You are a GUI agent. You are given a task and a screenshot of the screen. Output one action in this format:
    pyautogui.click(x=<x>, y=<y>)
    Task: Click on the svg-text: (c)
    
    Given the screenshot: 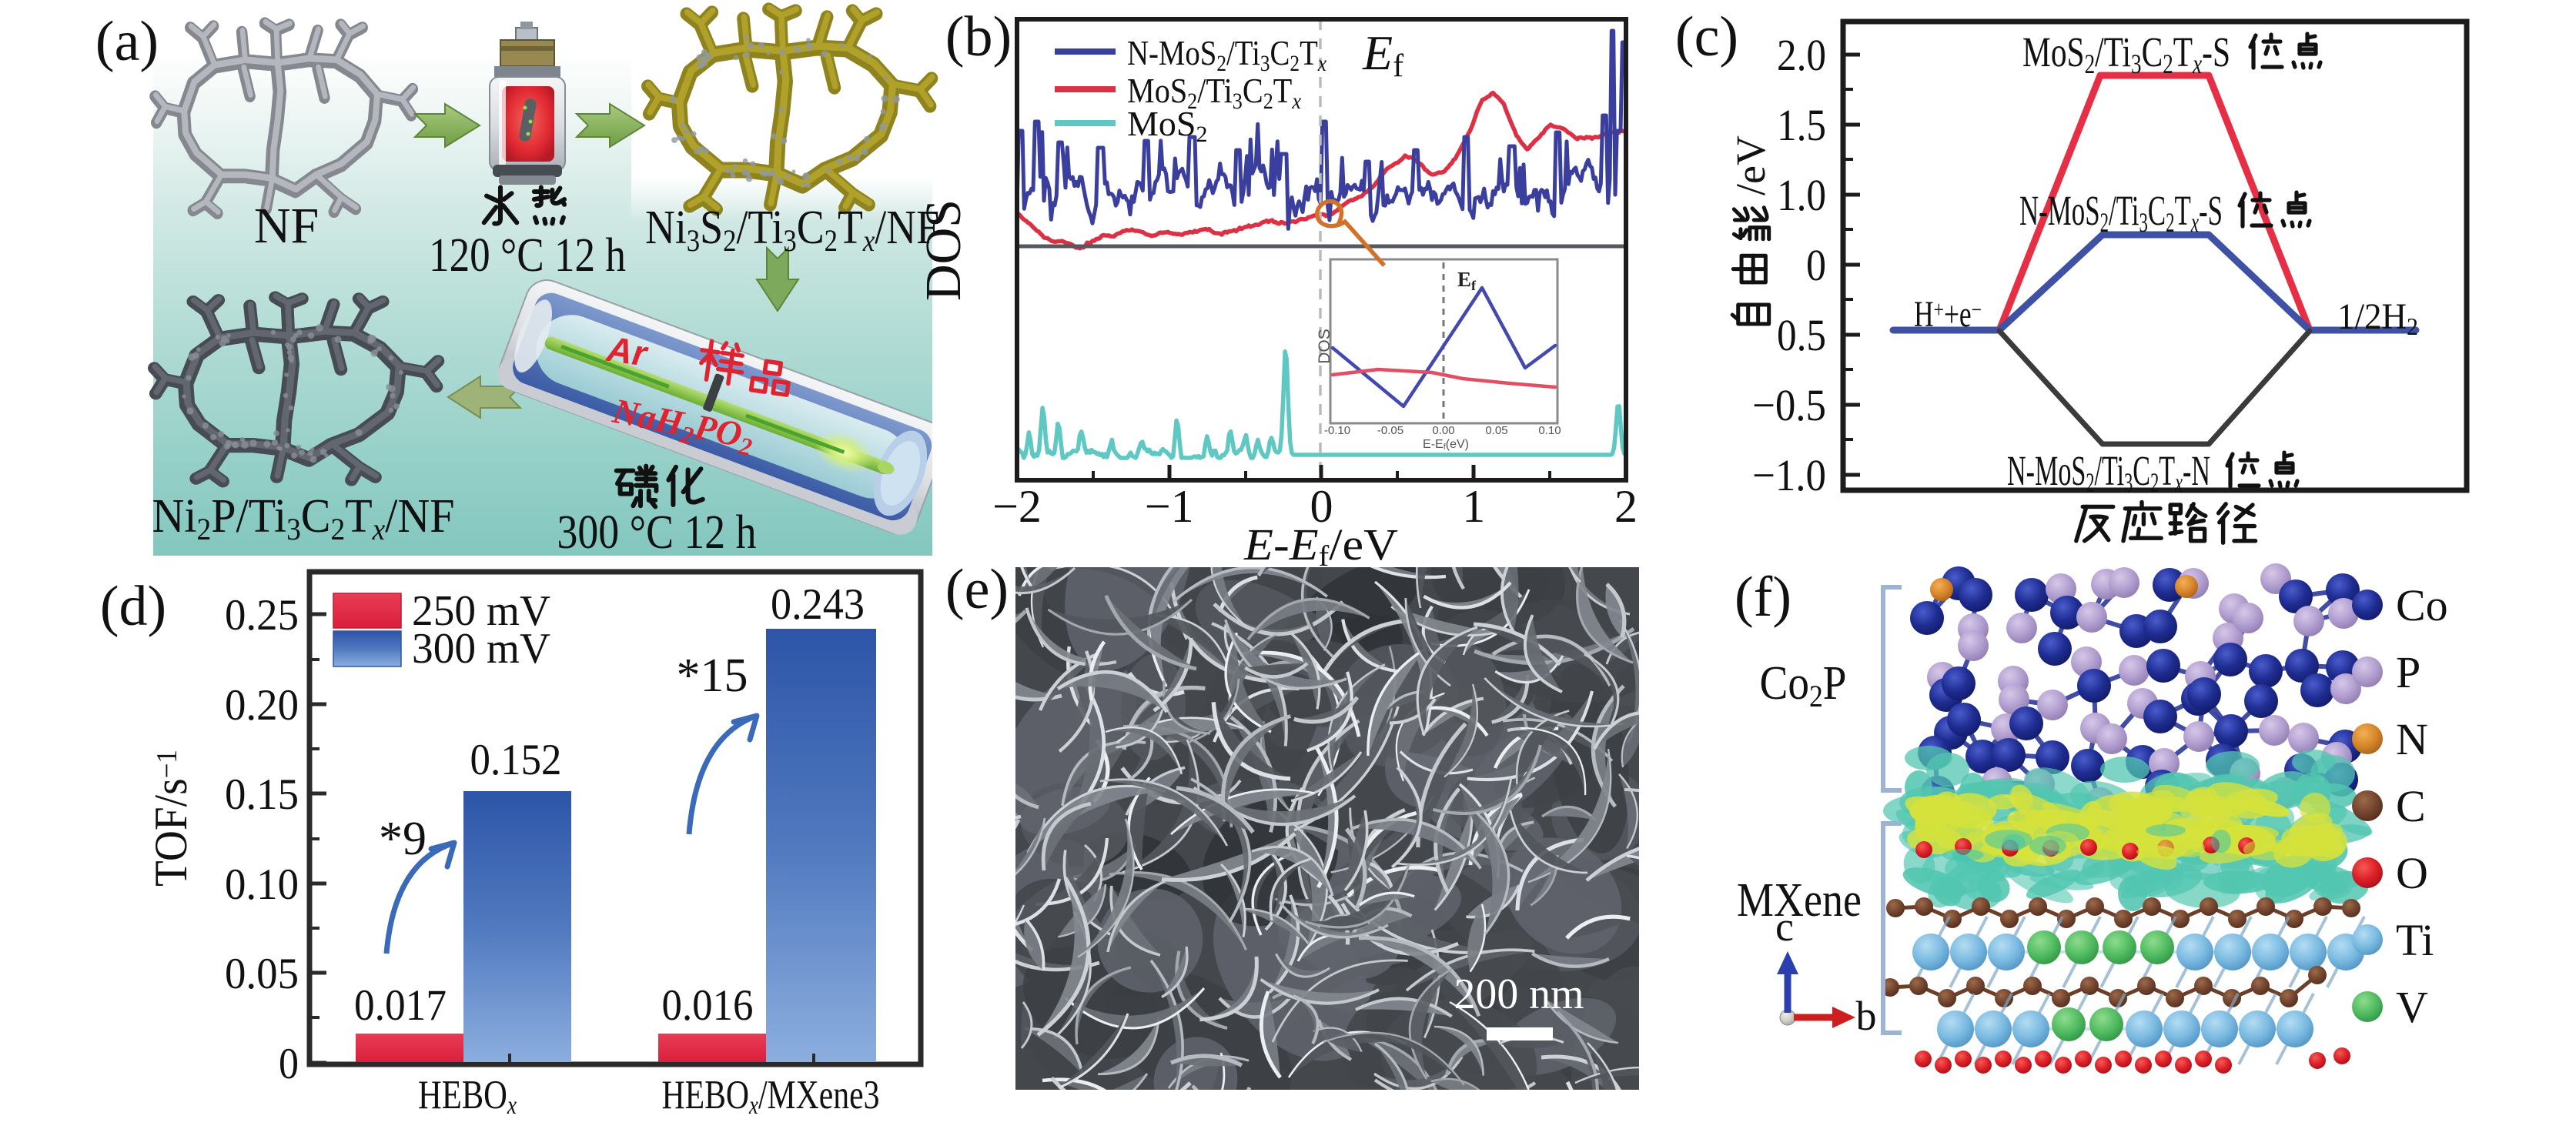 What is the action you would take?
    pyautogui.click(x=1707, y=36)
    